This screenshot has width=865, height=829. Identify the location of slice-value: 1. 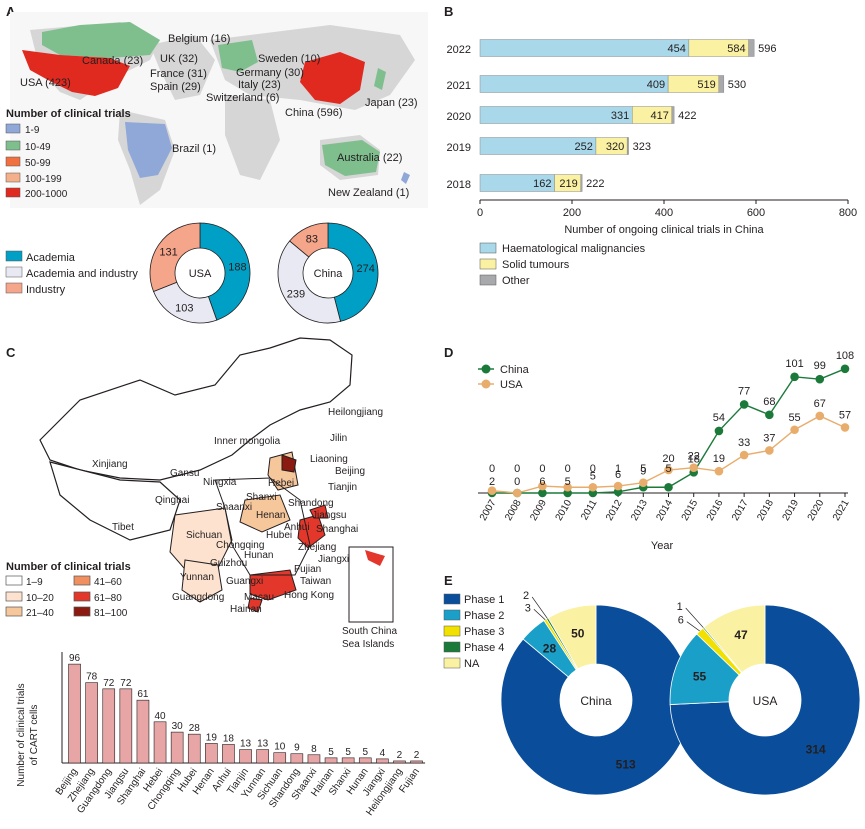
(680, 607).